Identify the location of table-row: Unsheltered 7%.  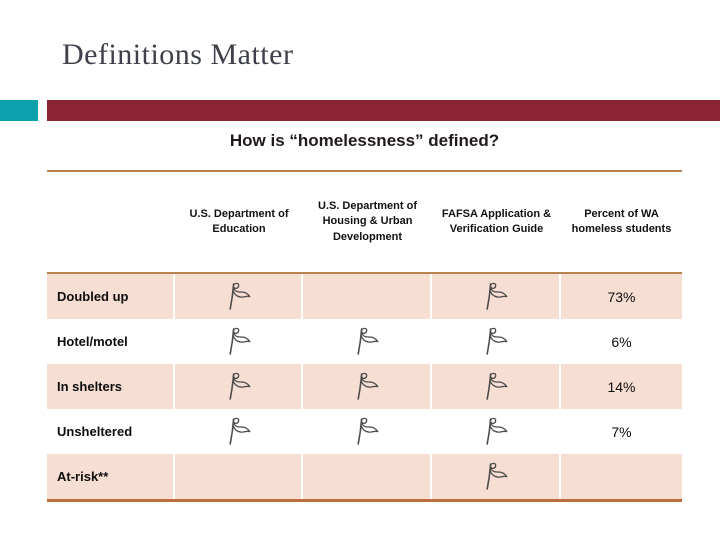
(364, 431).